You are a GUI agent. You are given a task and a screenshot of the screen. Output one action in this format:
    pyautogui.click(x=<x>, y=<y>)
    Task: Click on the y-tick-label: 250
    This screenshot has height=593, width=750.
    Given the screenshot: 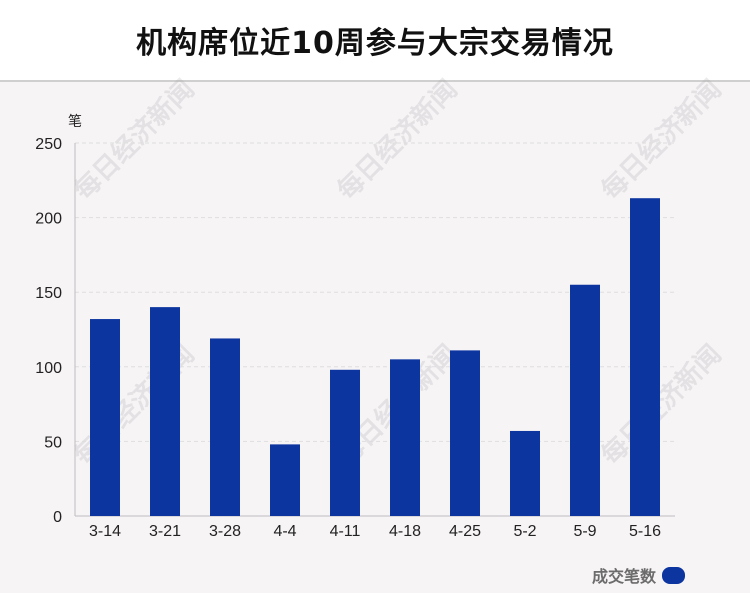 What is the action you would take?
    pyautogui.click(x=48, y=144)
    